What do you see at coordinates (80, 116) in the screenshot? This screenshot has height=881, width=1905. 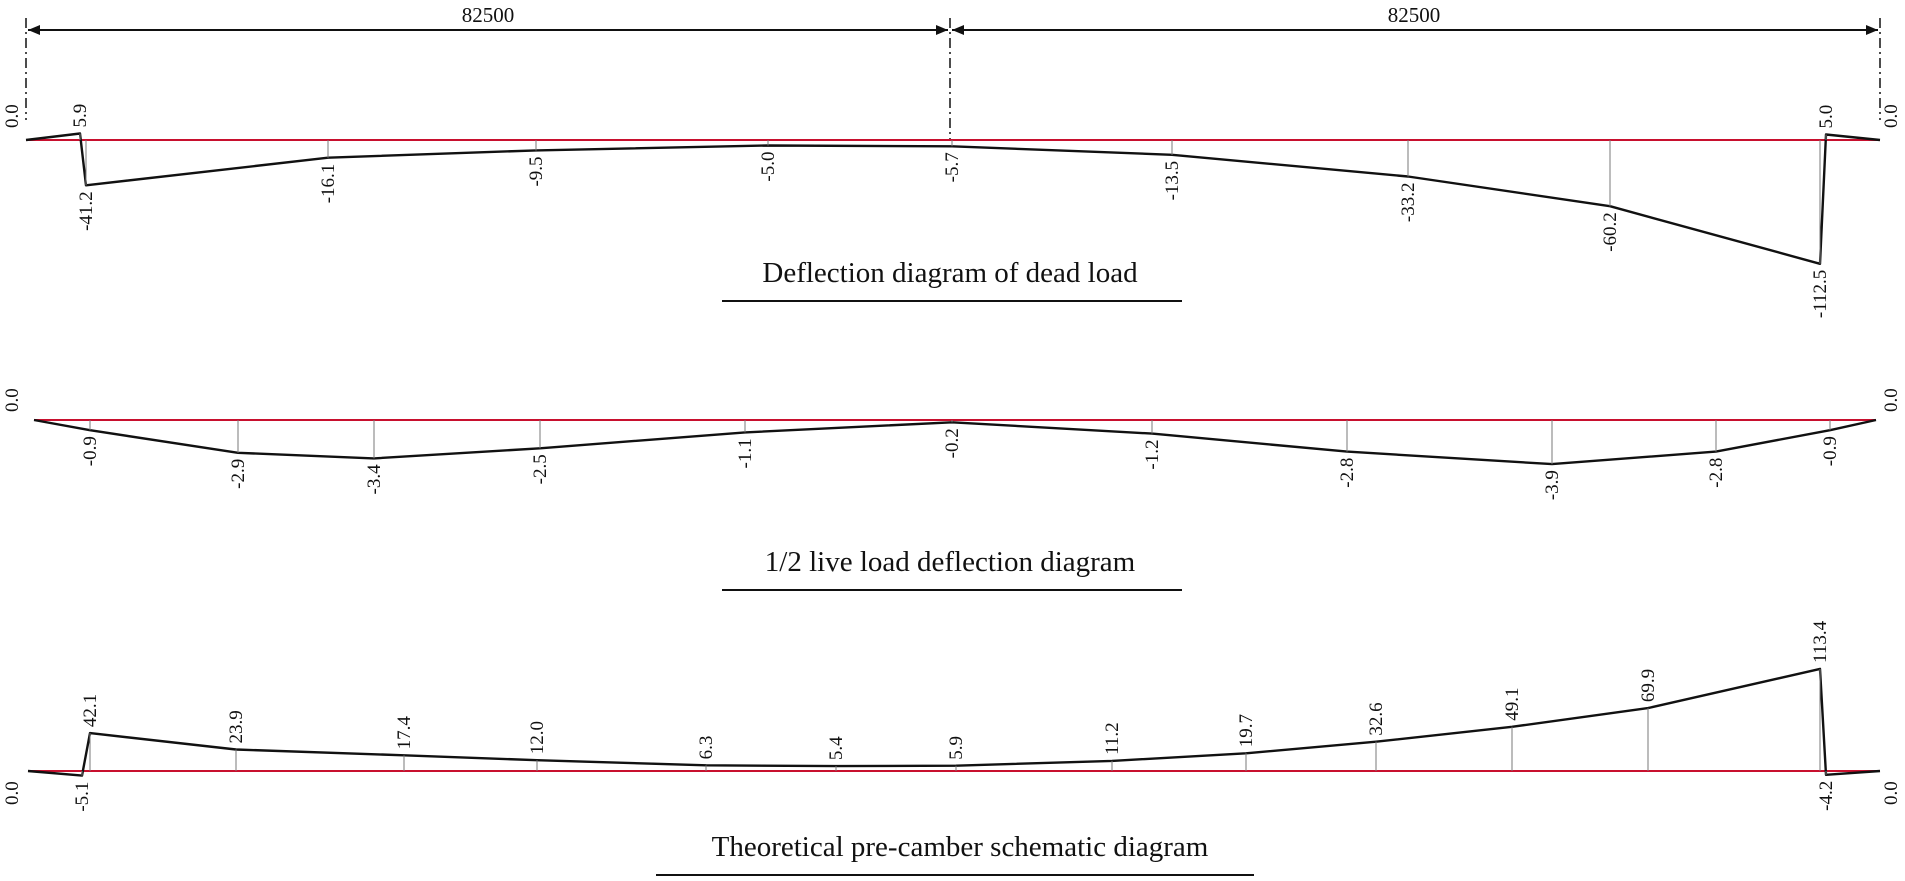 I see `dead-load-value-label: 5.9` at bounding box center [80, 116].